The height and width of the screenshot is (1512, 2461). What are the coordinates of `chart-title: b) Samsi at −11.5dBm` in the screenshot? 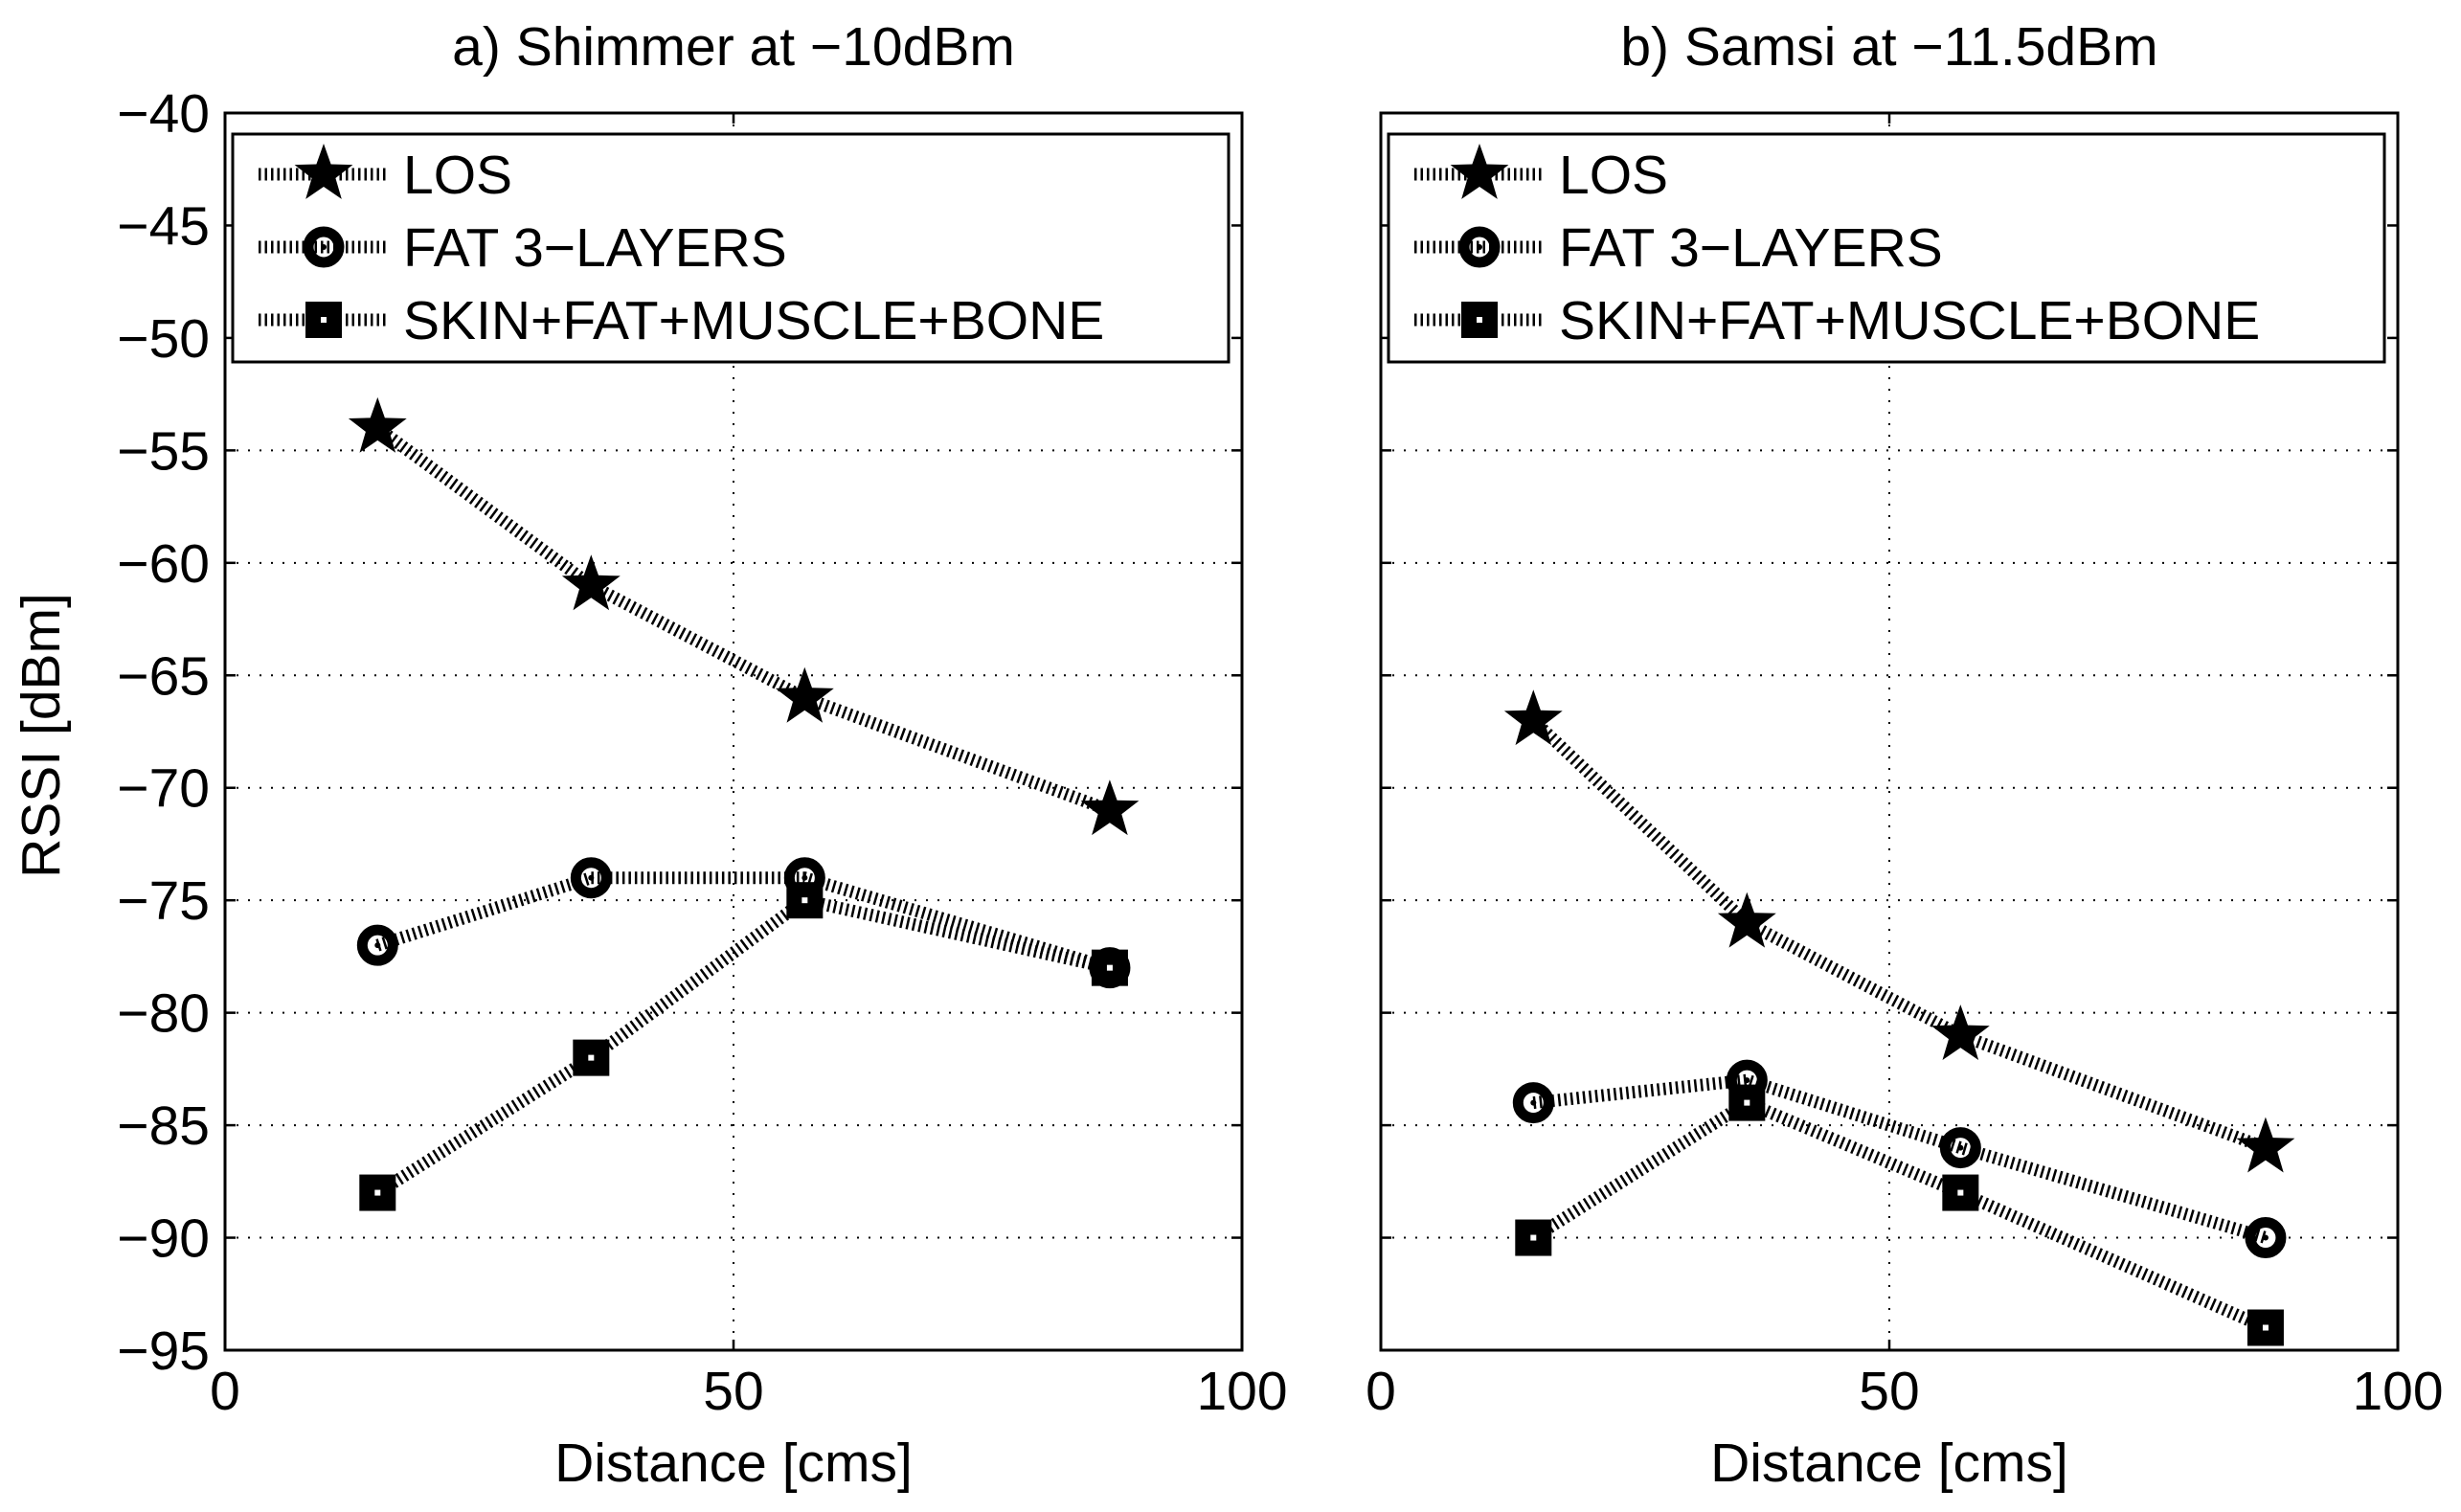 It's located at (1888, 47).